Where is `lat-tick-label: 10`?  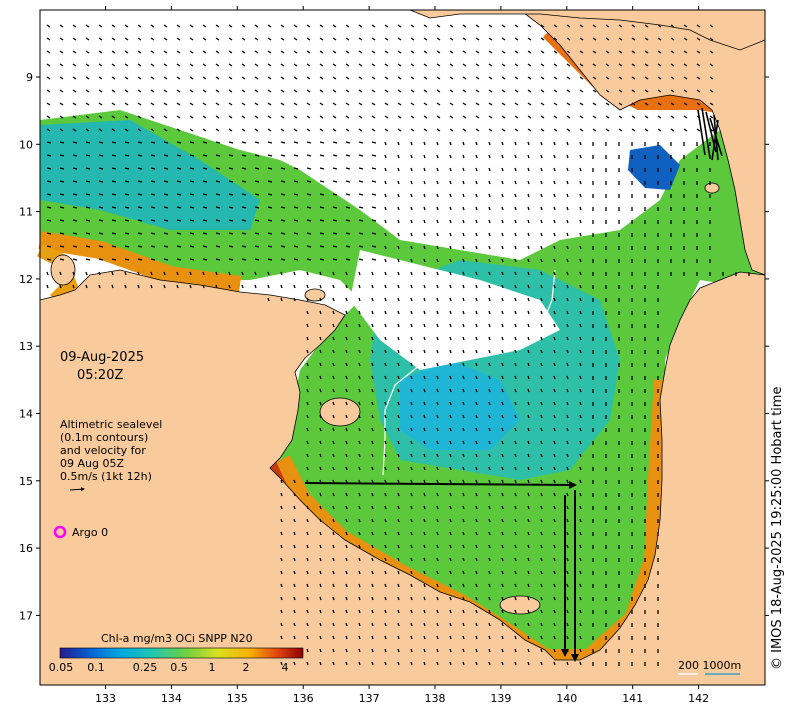
lat-tick-label: 10 is located at coordinates (26, 144).